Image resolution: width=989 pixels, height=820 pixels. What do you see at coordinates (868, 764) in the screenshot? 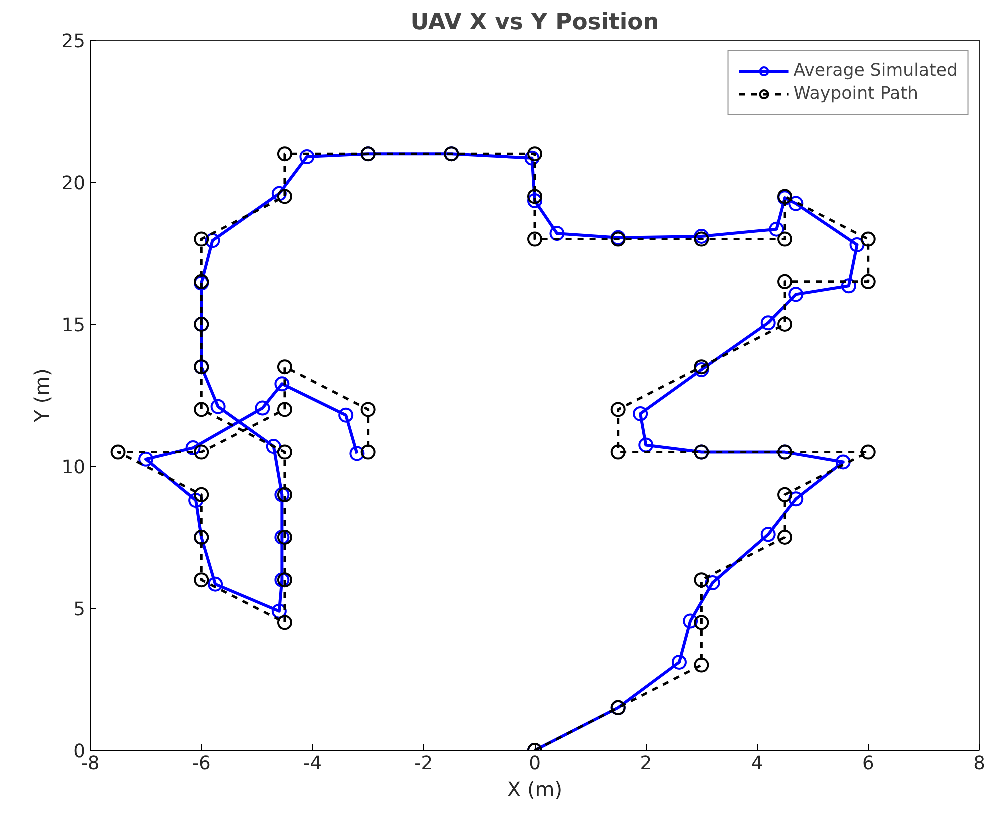
I see `x-tick-label: 6` at bounding box center [868, 764].